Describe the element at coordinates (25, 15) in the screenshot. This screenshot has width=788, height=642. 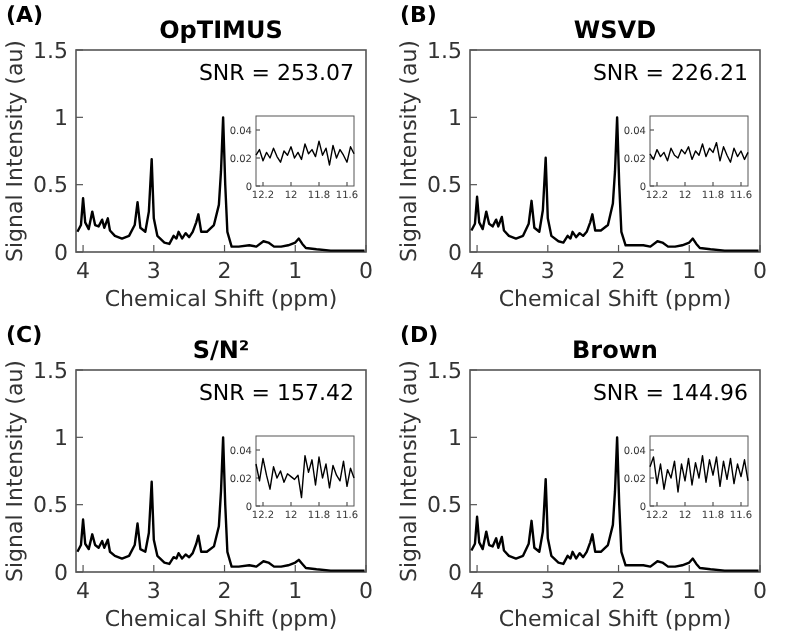
I see `text: (A)` at that location.